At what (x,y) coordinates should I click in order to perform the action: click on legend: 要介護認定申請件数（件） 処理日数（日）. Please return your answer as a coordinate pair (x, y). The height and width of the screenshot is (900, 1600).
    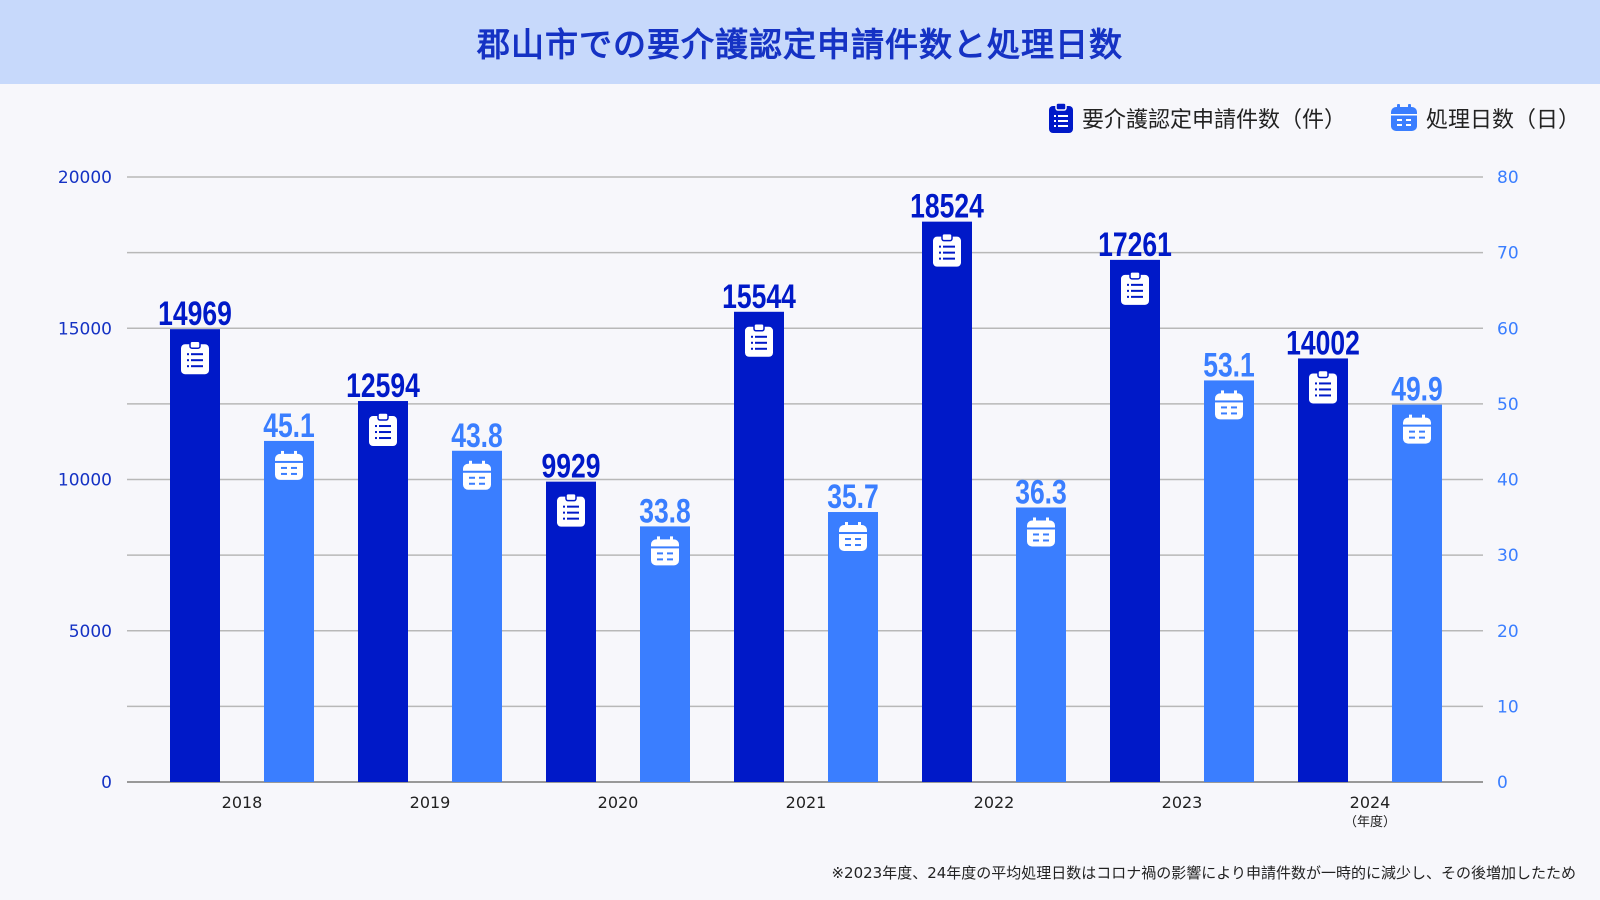
    Looking at the image, I should click on (1299, 118).